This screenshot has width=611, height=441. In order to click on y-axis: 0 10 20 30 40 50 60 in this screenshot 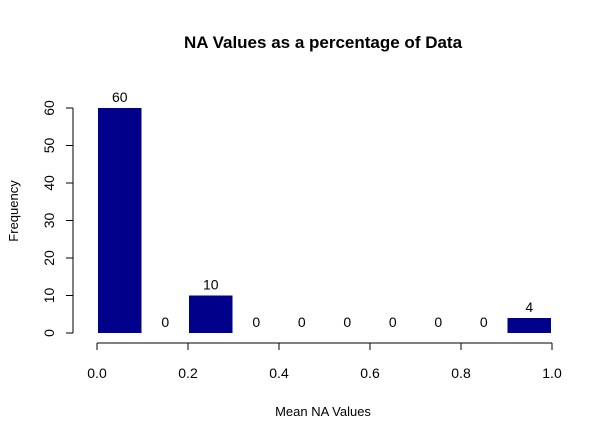, I will do `click(57, 218)`.